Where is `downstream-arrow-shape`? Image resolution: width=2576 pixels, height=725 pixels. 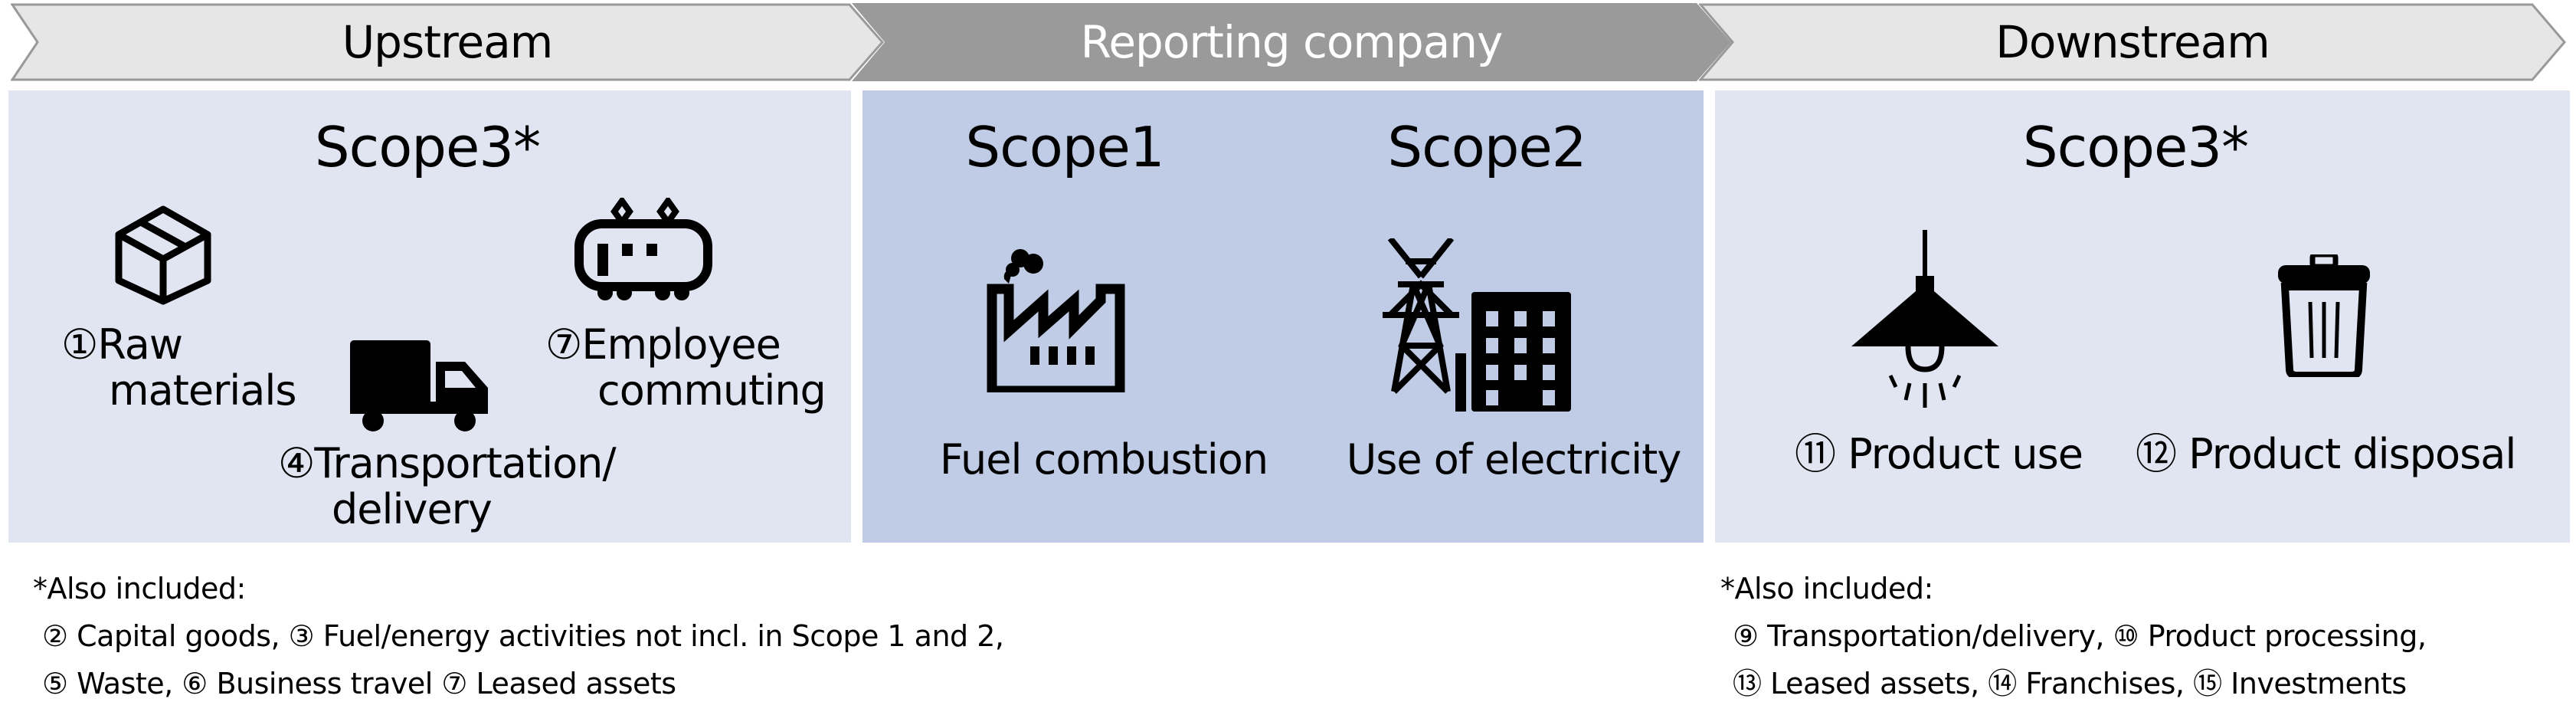 downstream-arrow-shape is located at coordinates (2132, 42).